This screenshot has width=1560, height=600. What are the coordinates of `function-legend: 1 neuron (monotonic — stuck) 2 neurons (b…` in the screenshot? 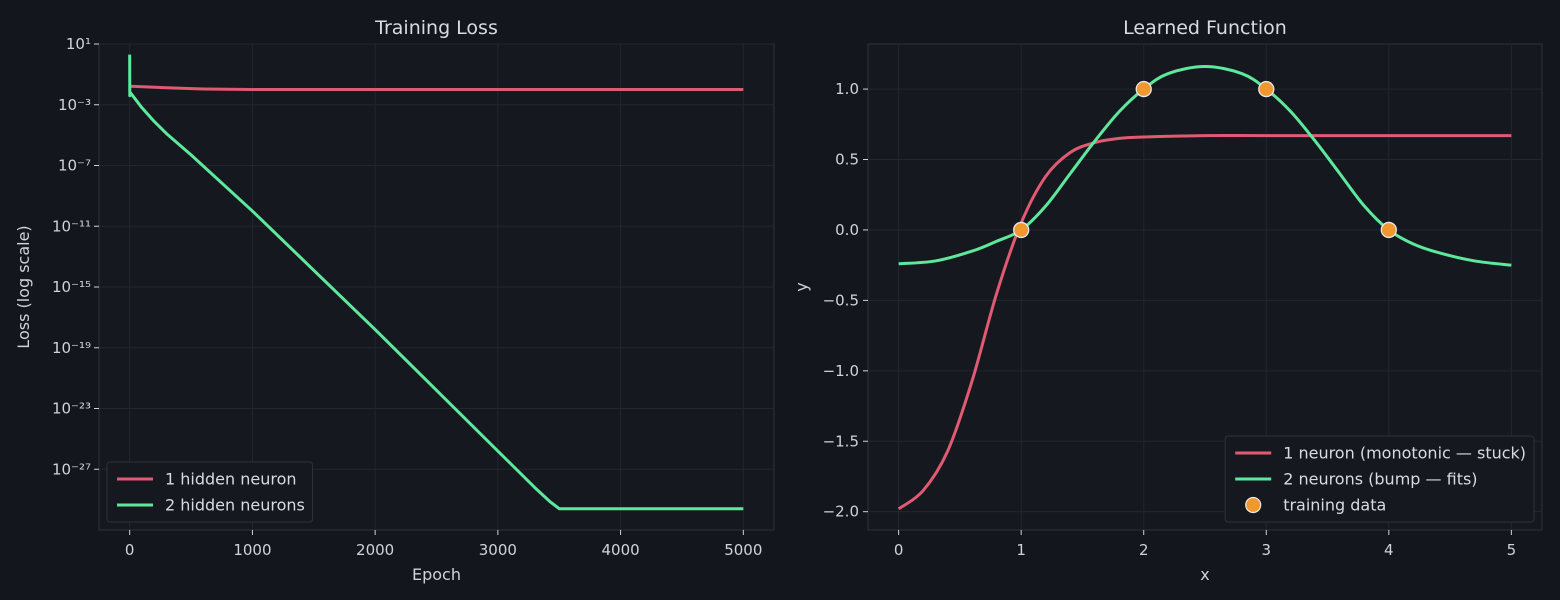 It's located at (1379, 479).